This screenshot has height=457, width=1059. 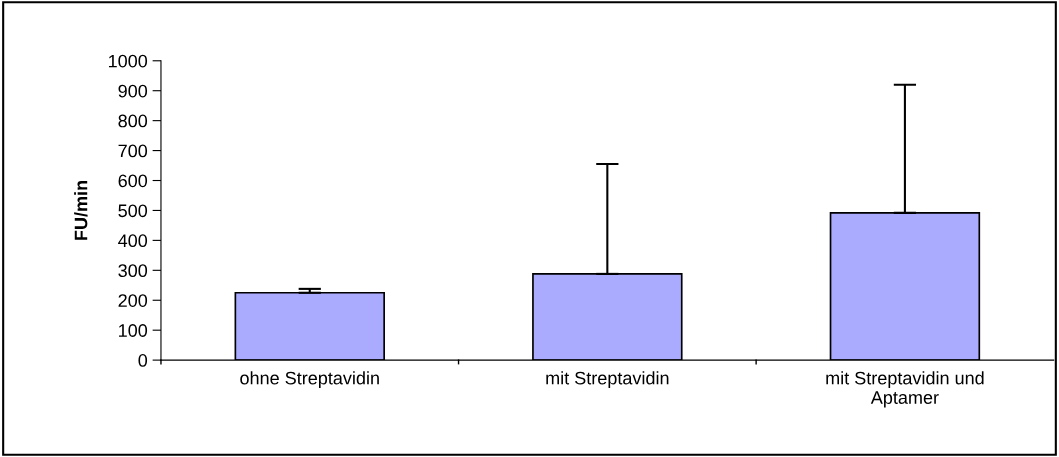 What do you see at coordinates (133, 241) in the screenshot?
I see `y-tick-label: 400` at bounding box center [133, 241].